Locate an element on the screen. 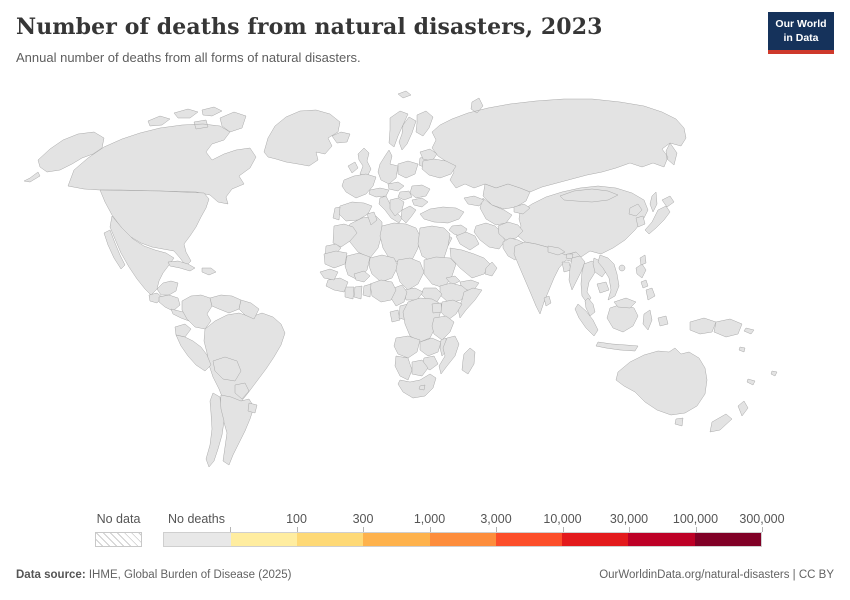 The height and width of the screenshot is (600, 850). country-tunisia is located at coordinates (372, 218).